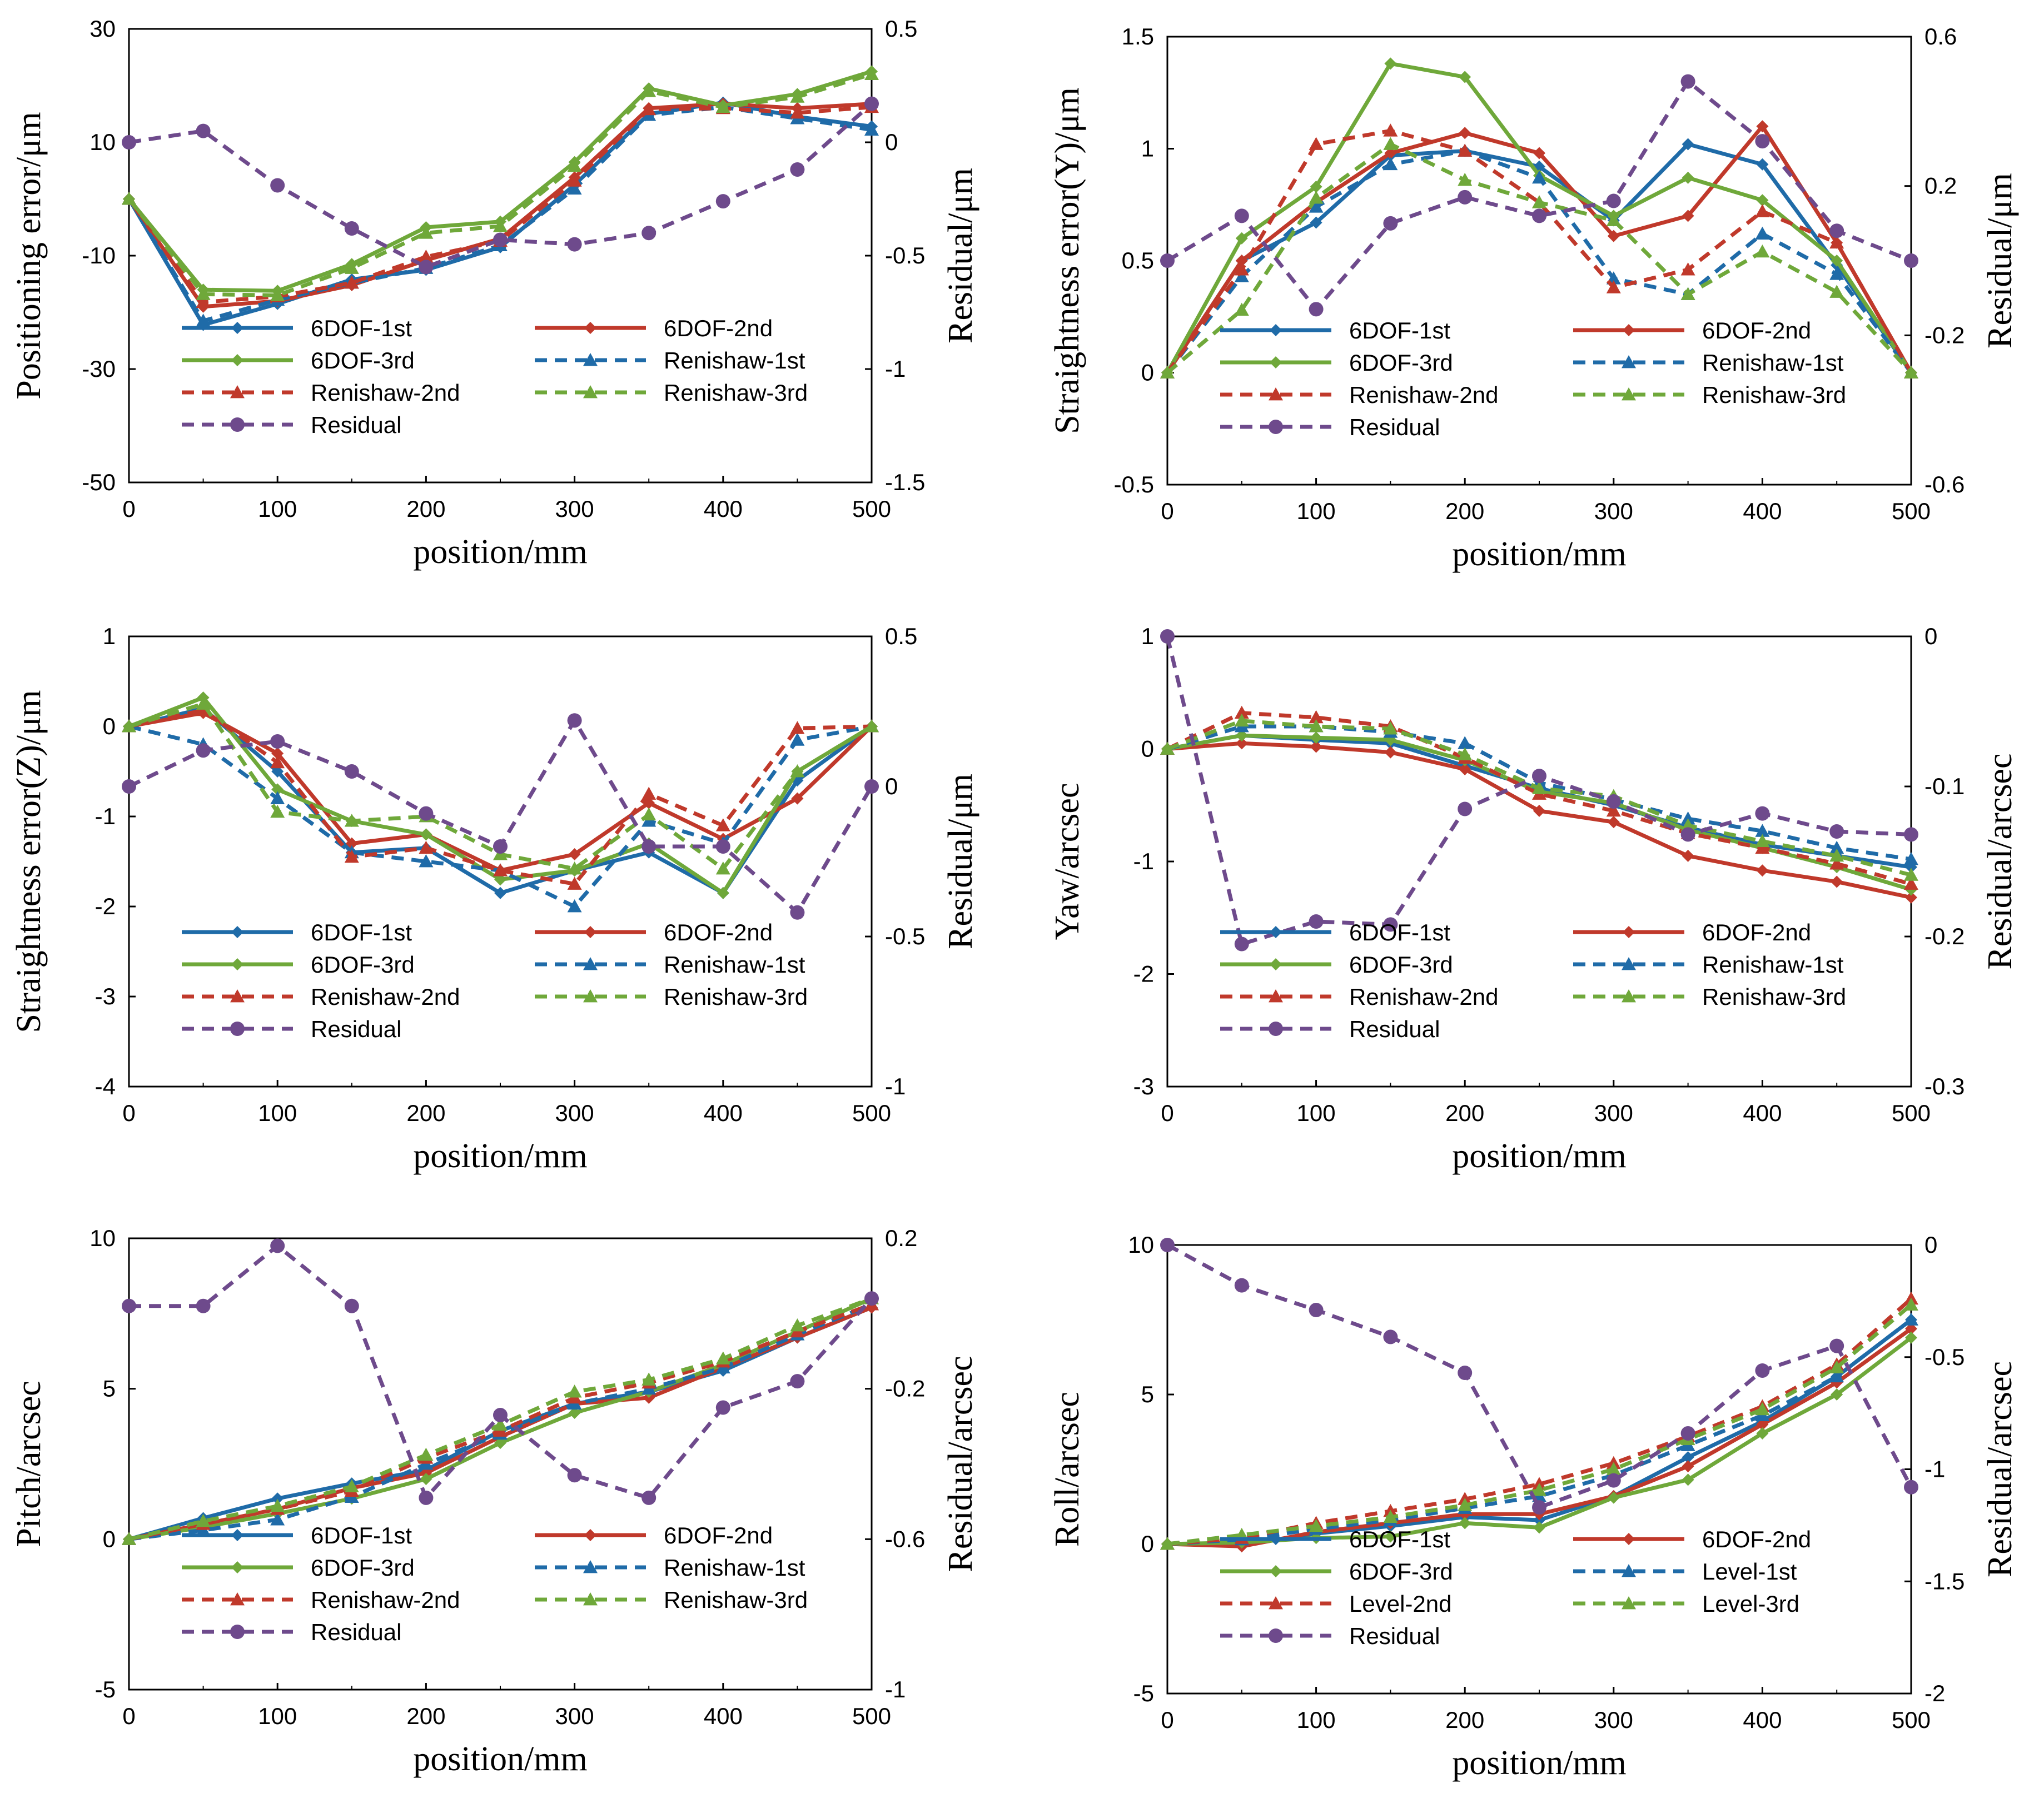 The image size is (2044, 1803). What do you see at coordinates (1167, 1113) in the screenshot?
I see `x-tick-label: 0` at bounding box center [1167, 1113].